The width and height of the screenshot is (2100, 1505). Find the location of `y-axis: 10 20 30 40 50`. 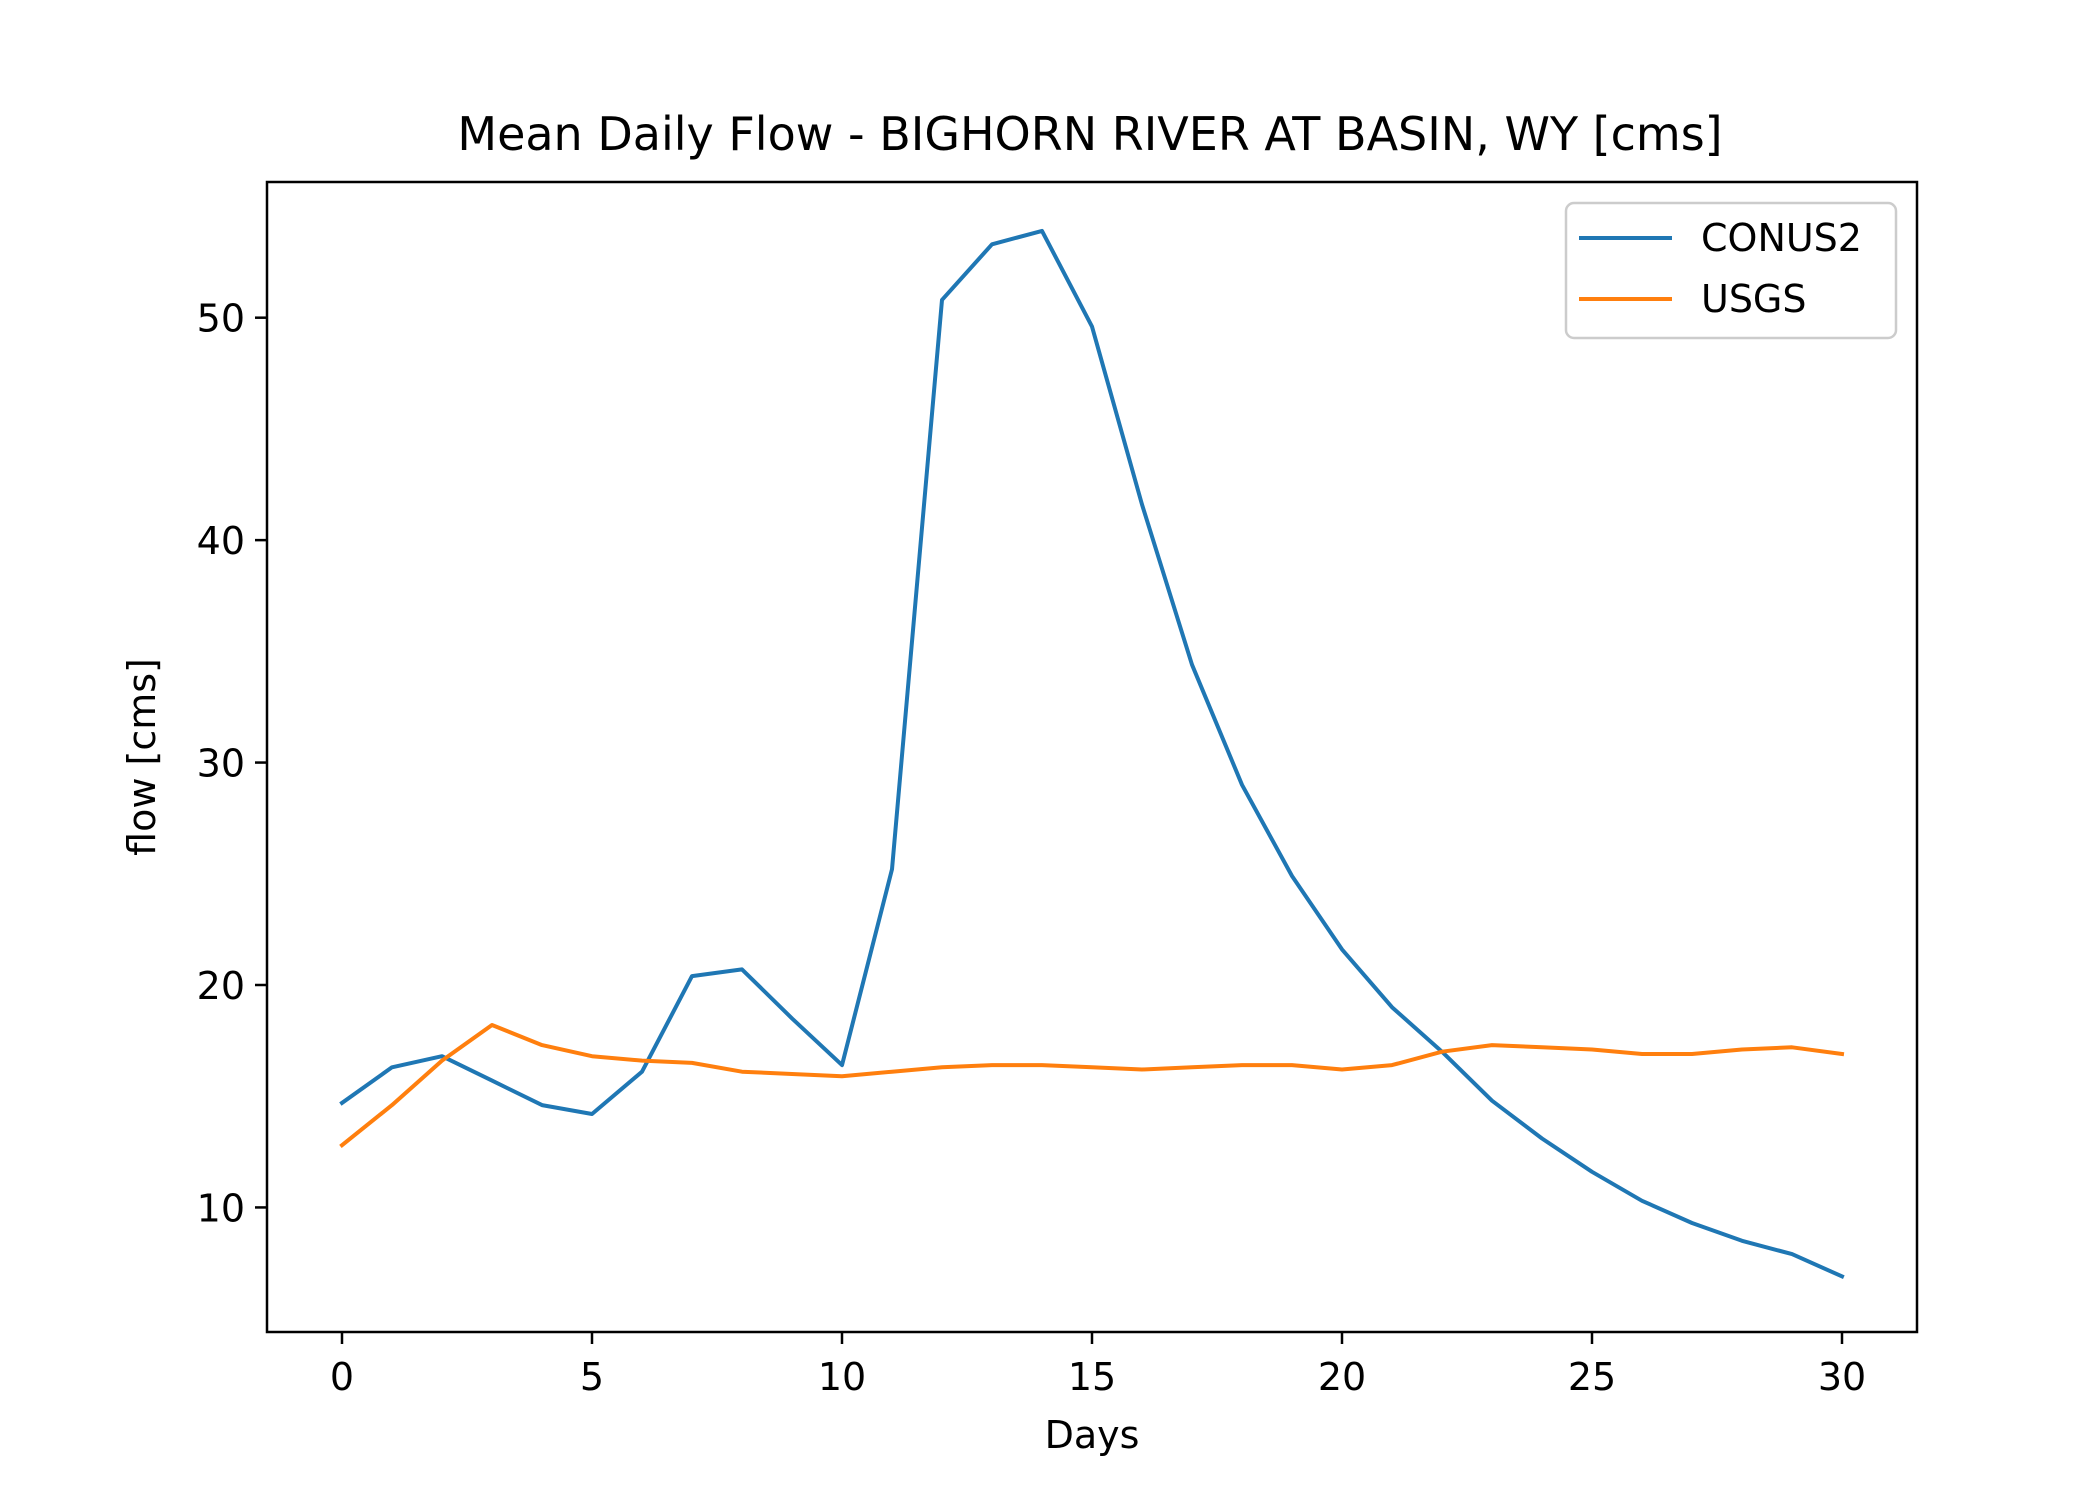

y-axis: 10 20 30 40 50 is located at coordinates (232, 763).